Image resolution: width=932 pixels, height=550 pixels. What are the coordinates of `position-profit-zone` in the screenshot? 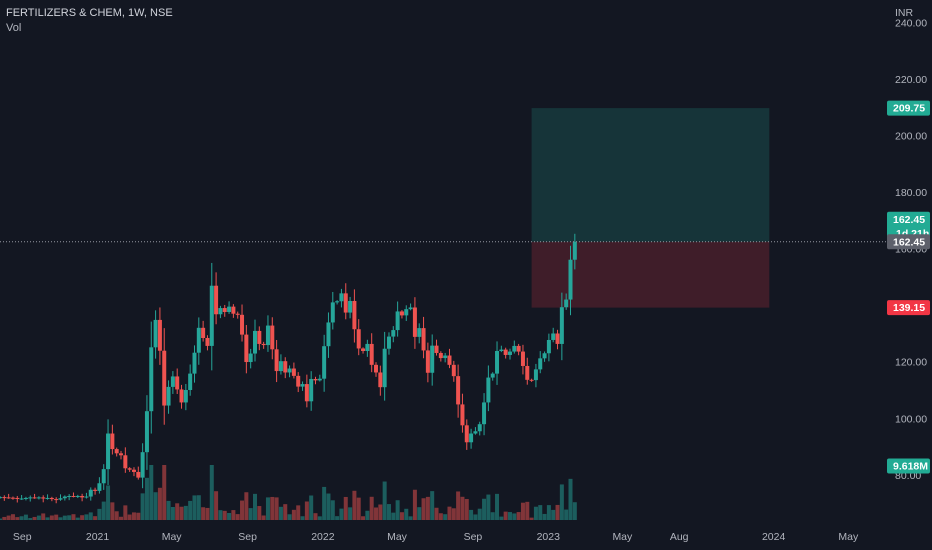 It's located at (650, 175).